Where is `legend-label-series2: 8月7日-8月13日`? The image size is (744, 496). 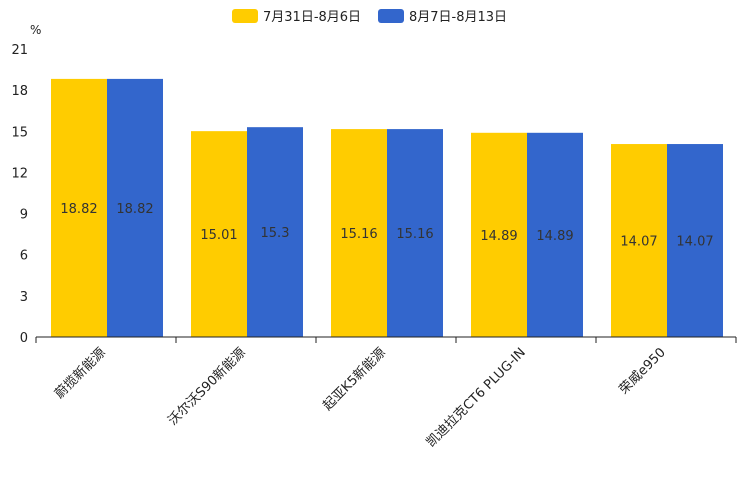
legend-label-series2: 8月7日-8月13日 is located at coordinates (458, 17).